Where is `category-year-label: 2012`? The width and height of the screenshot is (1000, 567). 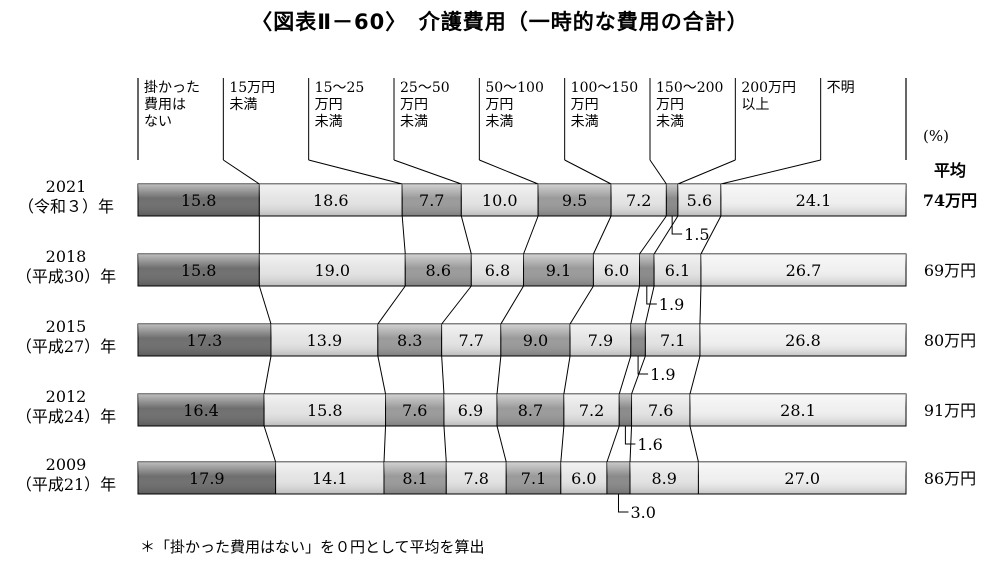
category-year-label: 2012 is located at coordinates (66, 396).